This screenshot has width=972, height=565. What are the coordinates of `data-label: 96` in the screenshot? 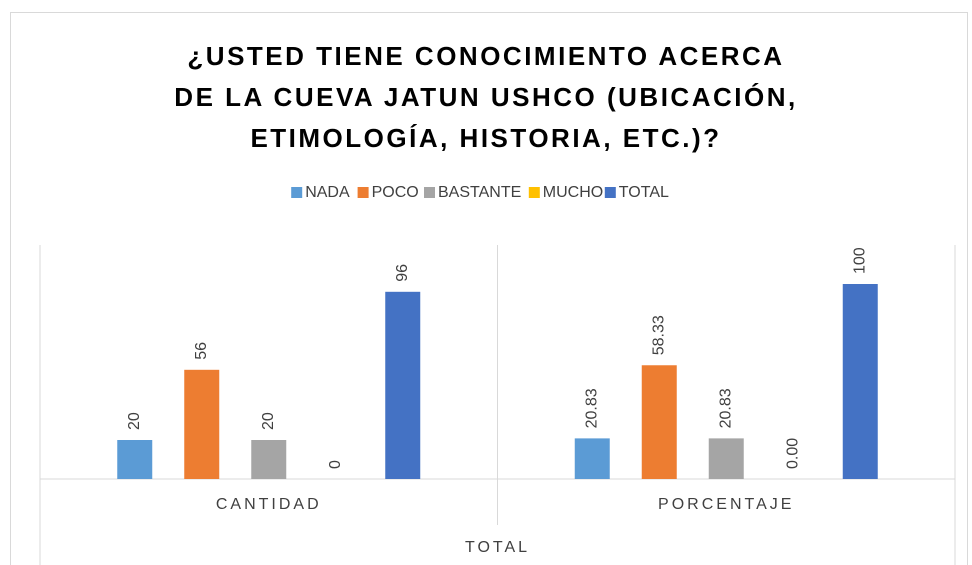 It's located at (402, 273).